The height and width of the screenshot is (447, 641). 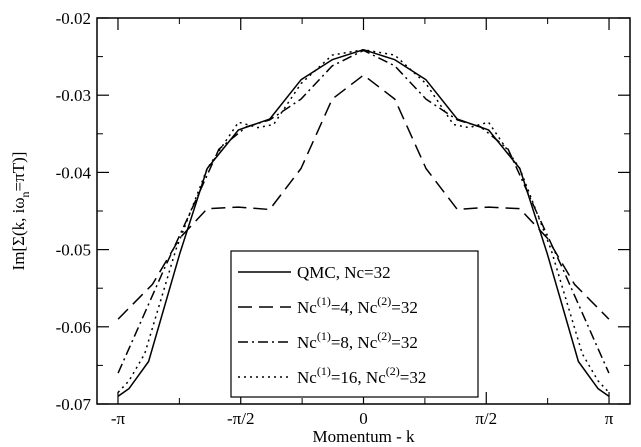 I want to click on legend-box, so click(x=354, y=324).